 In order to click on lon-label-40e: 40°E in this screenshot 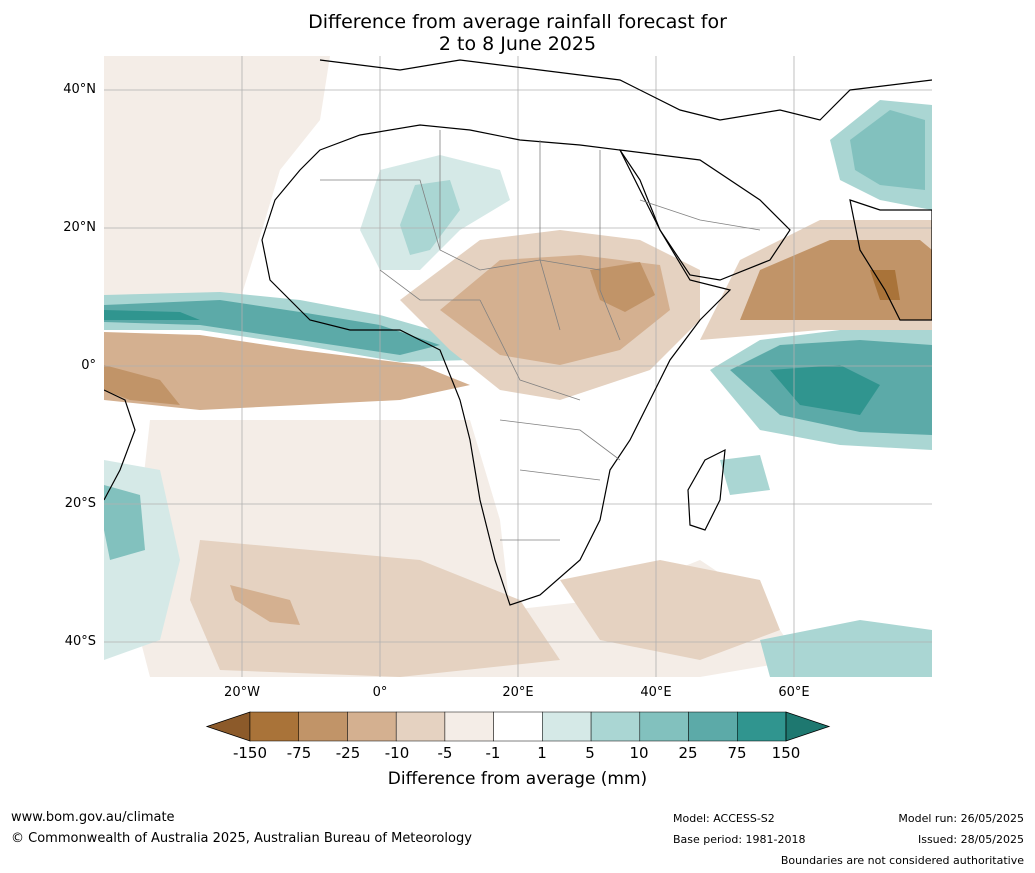, I will do `click(656, 692)`.